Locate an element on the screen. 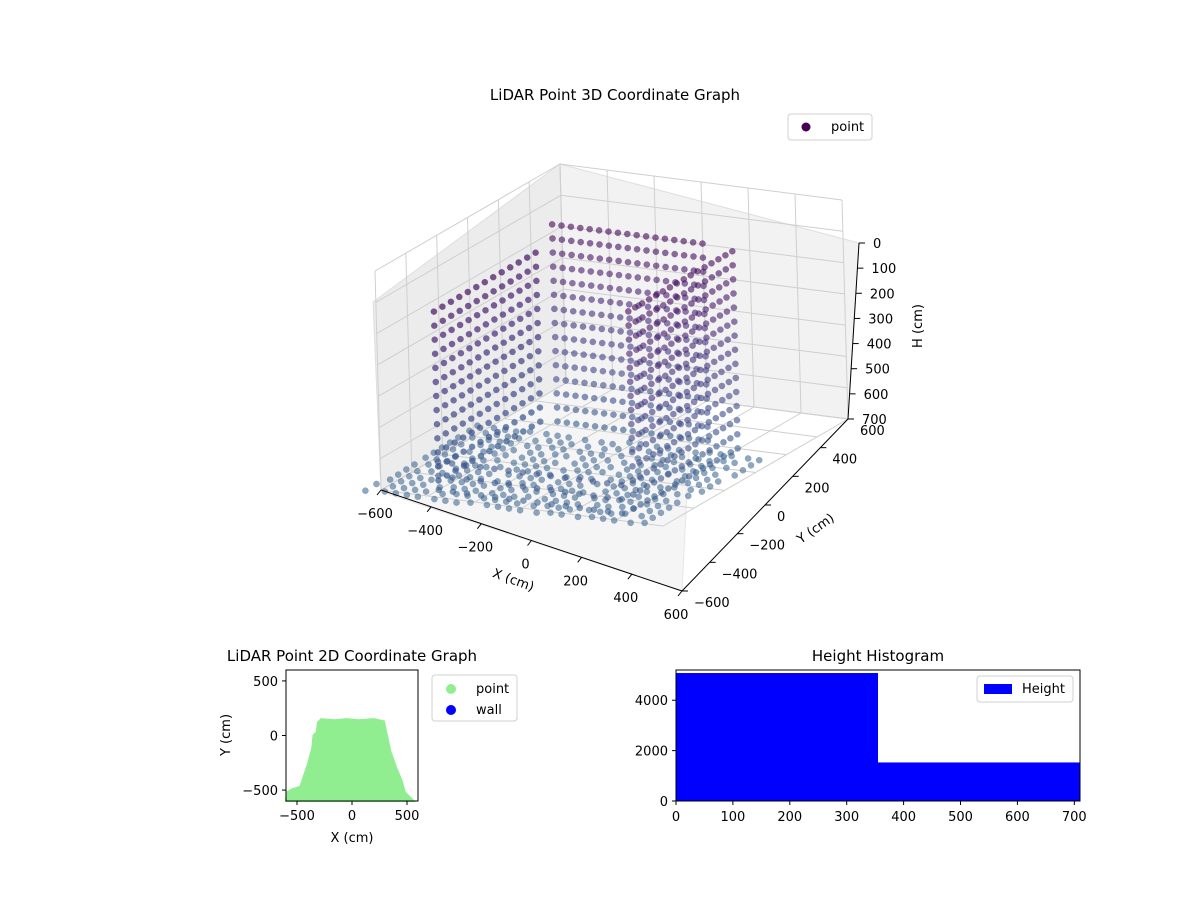  legend-histogram-swatch is located at coordinates (998, 689).